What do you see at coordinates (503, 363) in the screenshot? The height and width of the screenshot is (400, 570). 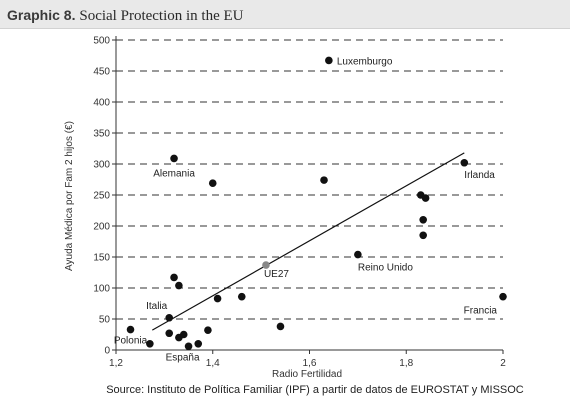 I see `x-tick-label: 2` at bounding box center [503, 363].